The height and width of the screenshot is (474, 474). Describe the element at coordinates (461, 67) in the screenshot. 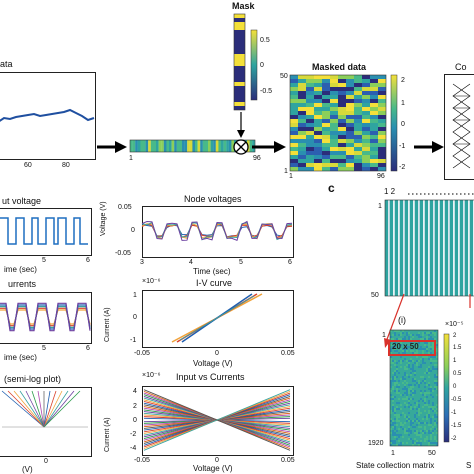

I see `collection-title: Co` at that location.